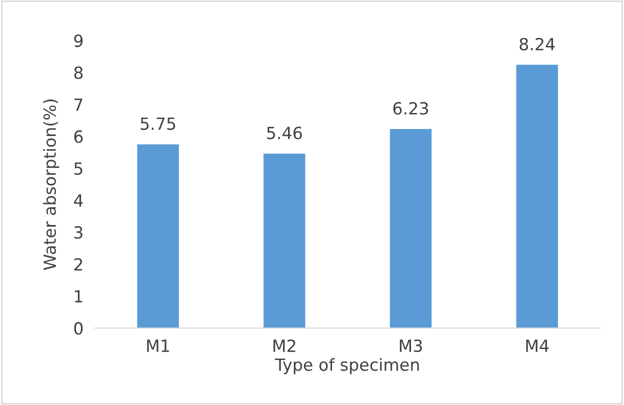 The image size is (624, 405). Describe the element at coordinates (346, 366) in the screenshot. I see `x-axis-title: Type of specimen` at that location.